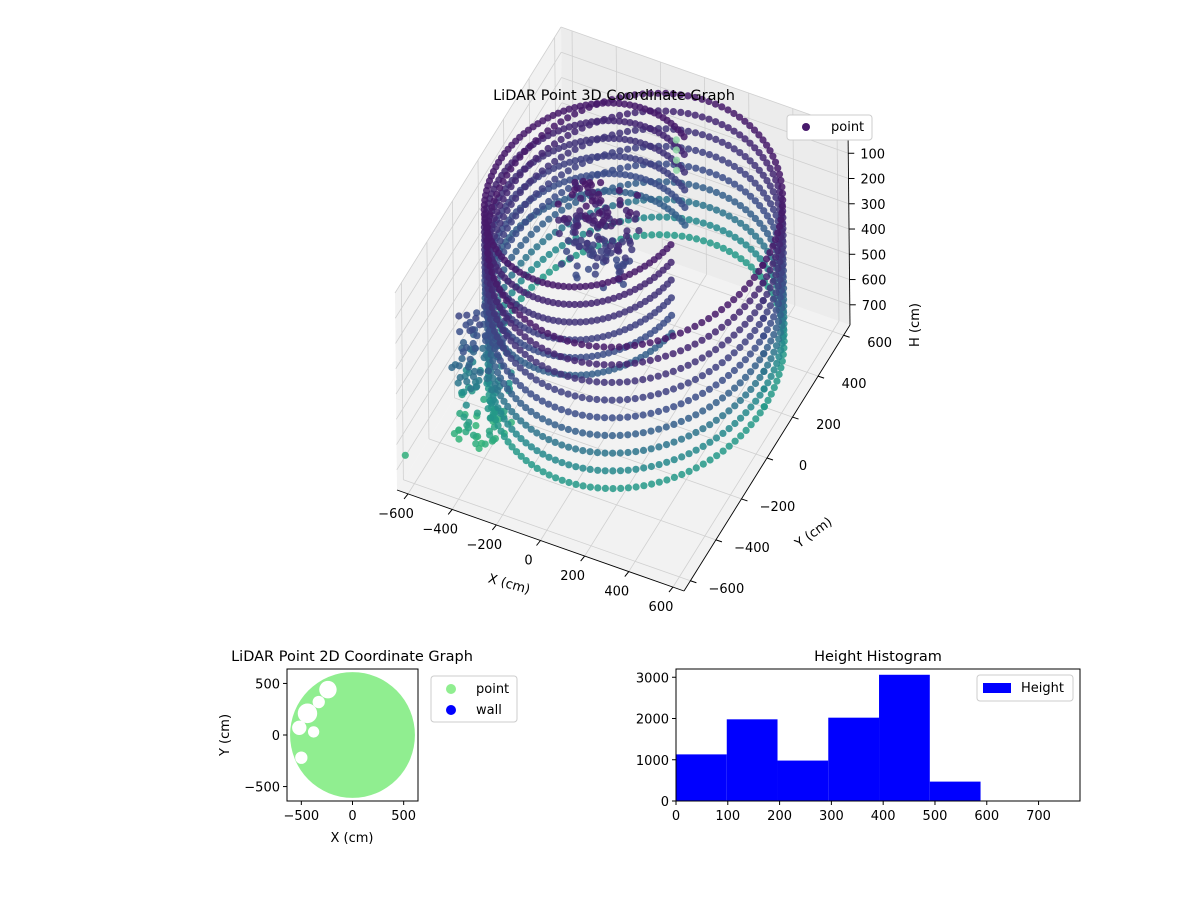 The height and width of the screenshot is (900, 1200). What do you see at coordinates (854, 384) in the screenshot?
I see `3d-y-tick-label: 400` at bounding box center [854, 384].